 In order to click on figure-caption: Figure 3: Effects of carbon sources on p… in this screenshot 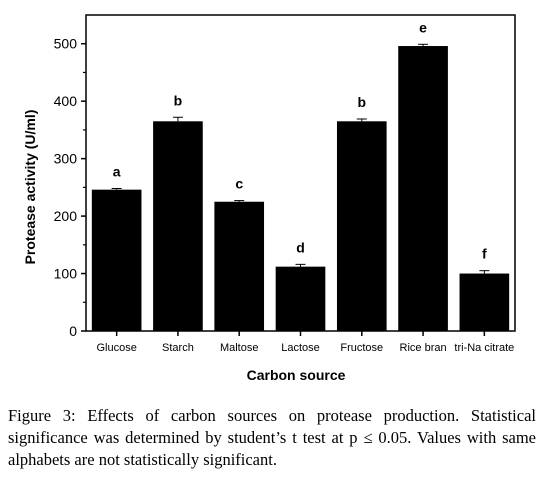, I will do `click(272, 438)`.